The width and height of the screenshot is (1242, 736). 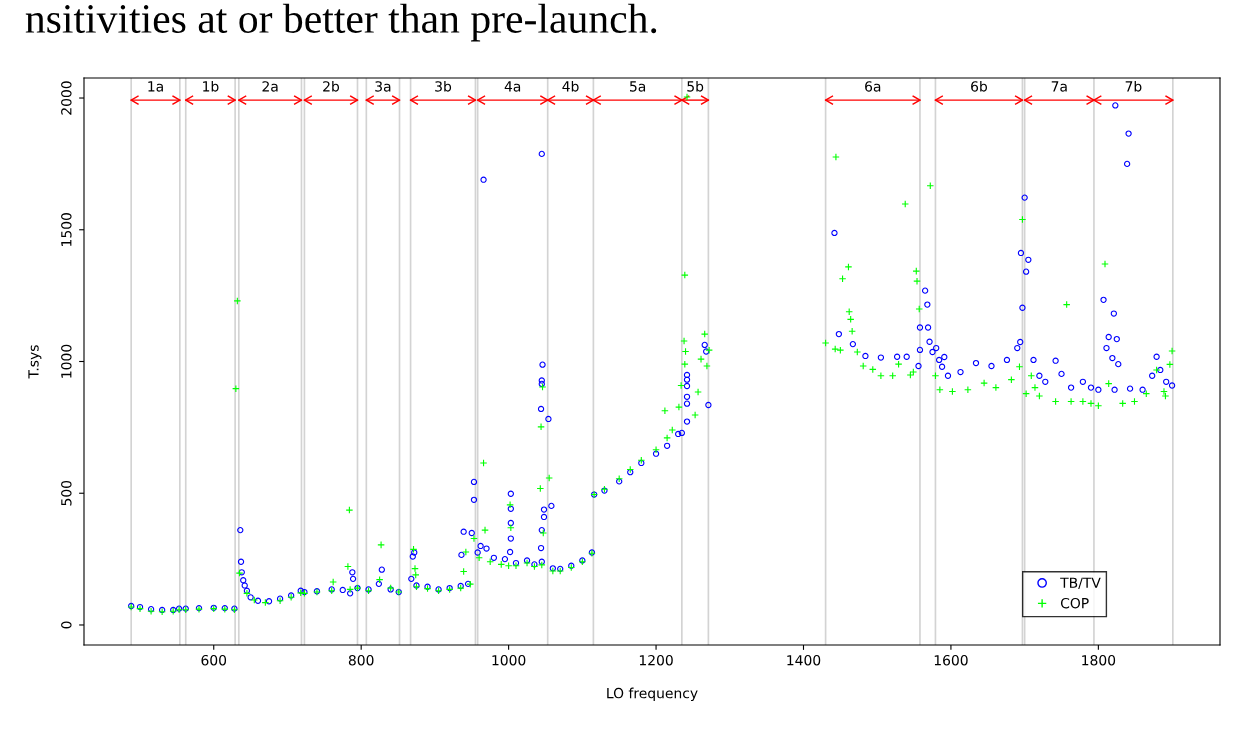 What do you see at coordinates (66, 361) in the screenshot?
I see `y-tick-label: 1000` at bounding box center [66, 361].